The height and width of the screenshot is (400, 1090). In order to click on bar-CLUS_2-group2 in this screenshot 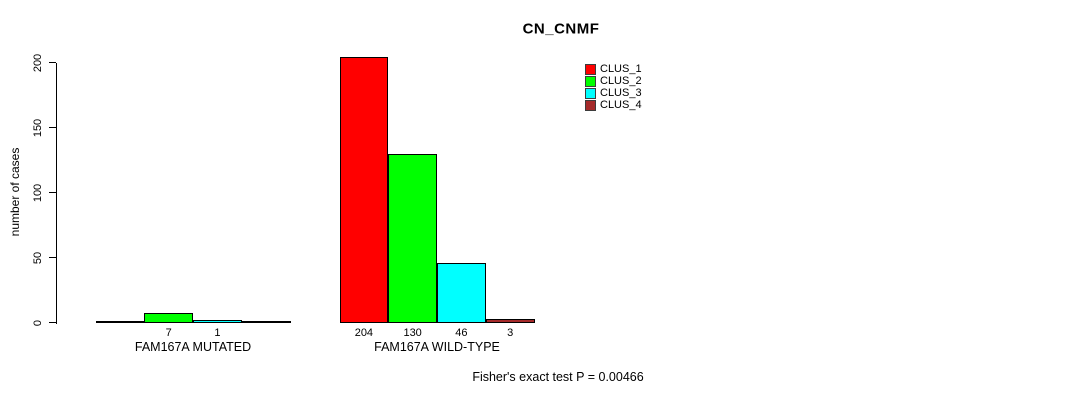, I will do `click(412, 238)`.